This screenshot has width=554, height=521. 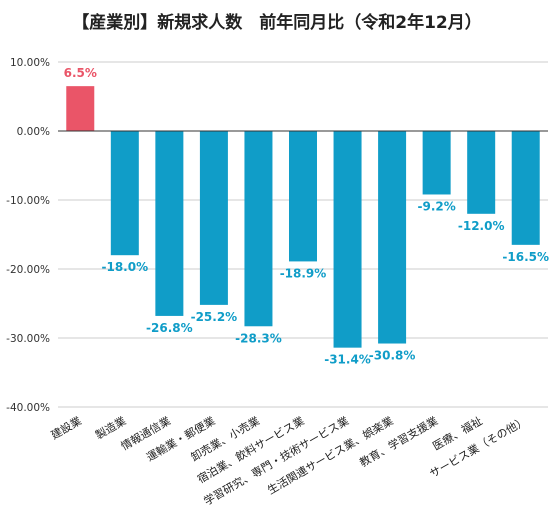 I want to click on category-label: 教育、学習支援業, so click(x=398, y=441).